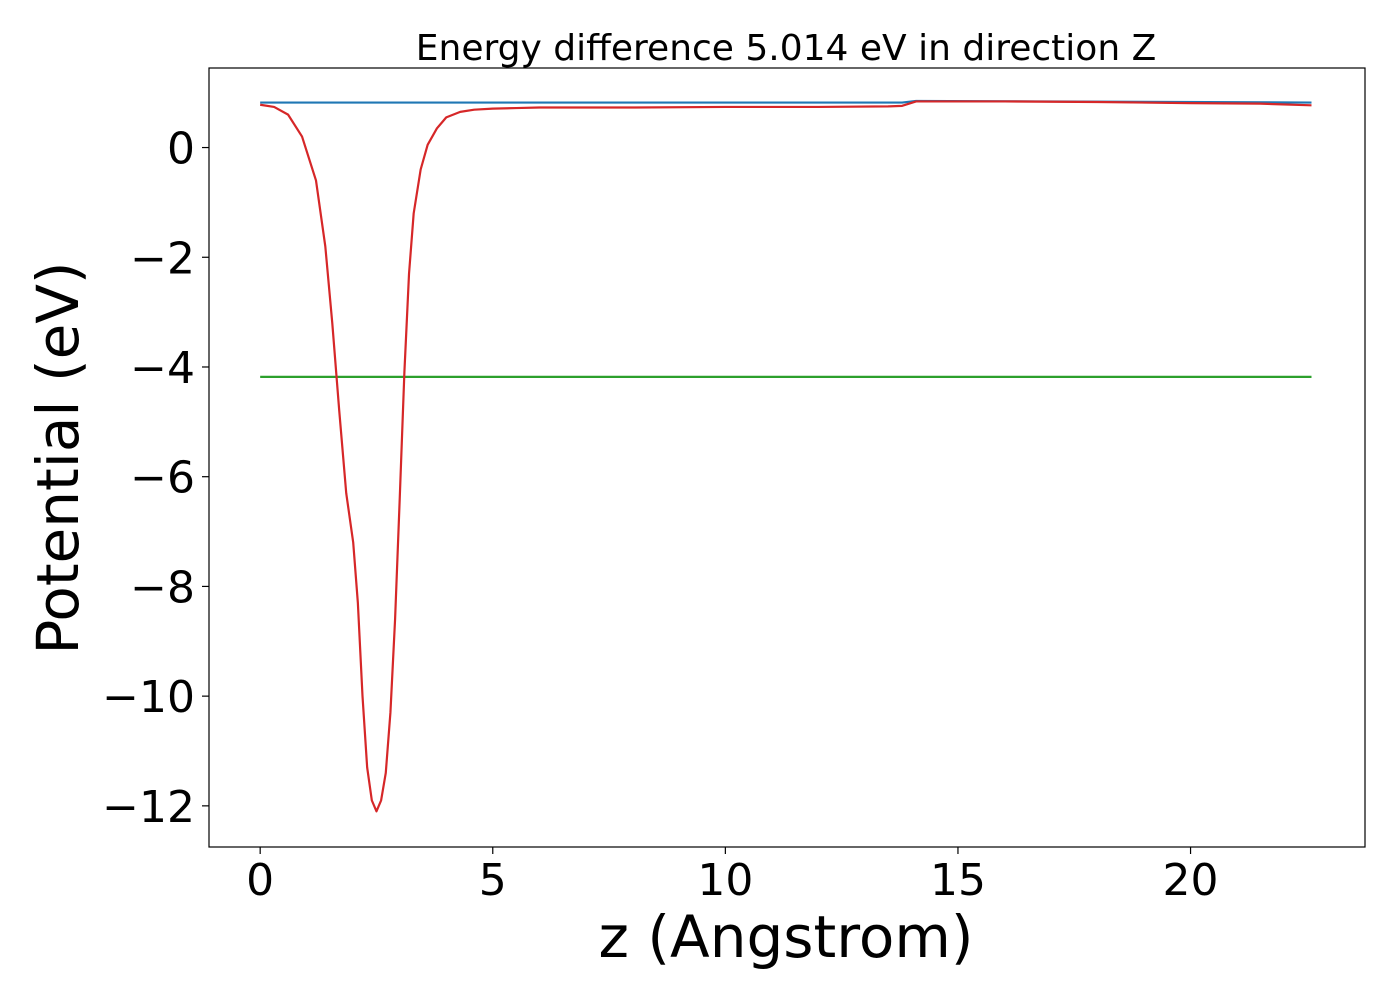 The width and height of the screenshot is (1400, 1000). What do you see at coordinates (260, 880) in the screenshot?
I see `x-tick-label: 0` at bounding box center [260, 880].